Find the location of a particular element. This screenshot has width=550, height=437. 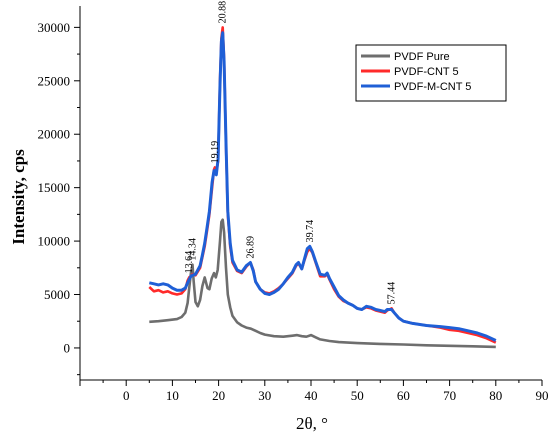

y-tick-label: 15000 is located at coordinates (54, 187).